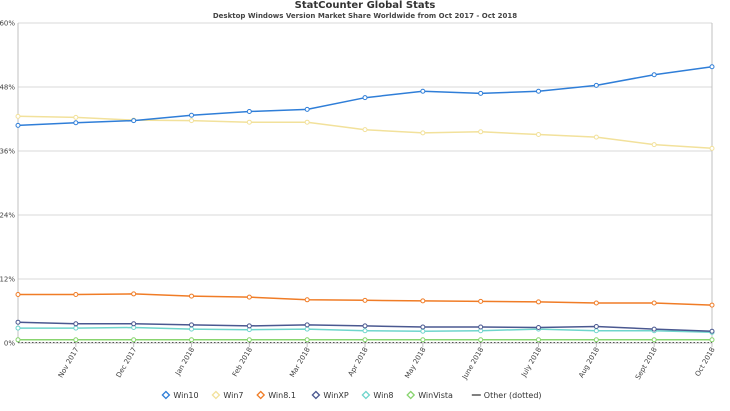  What do you see at coordinates (365, 5) in the screenshot?
I see `chart-title: StatCounter Global Stats` at bounding box center [365, 5].